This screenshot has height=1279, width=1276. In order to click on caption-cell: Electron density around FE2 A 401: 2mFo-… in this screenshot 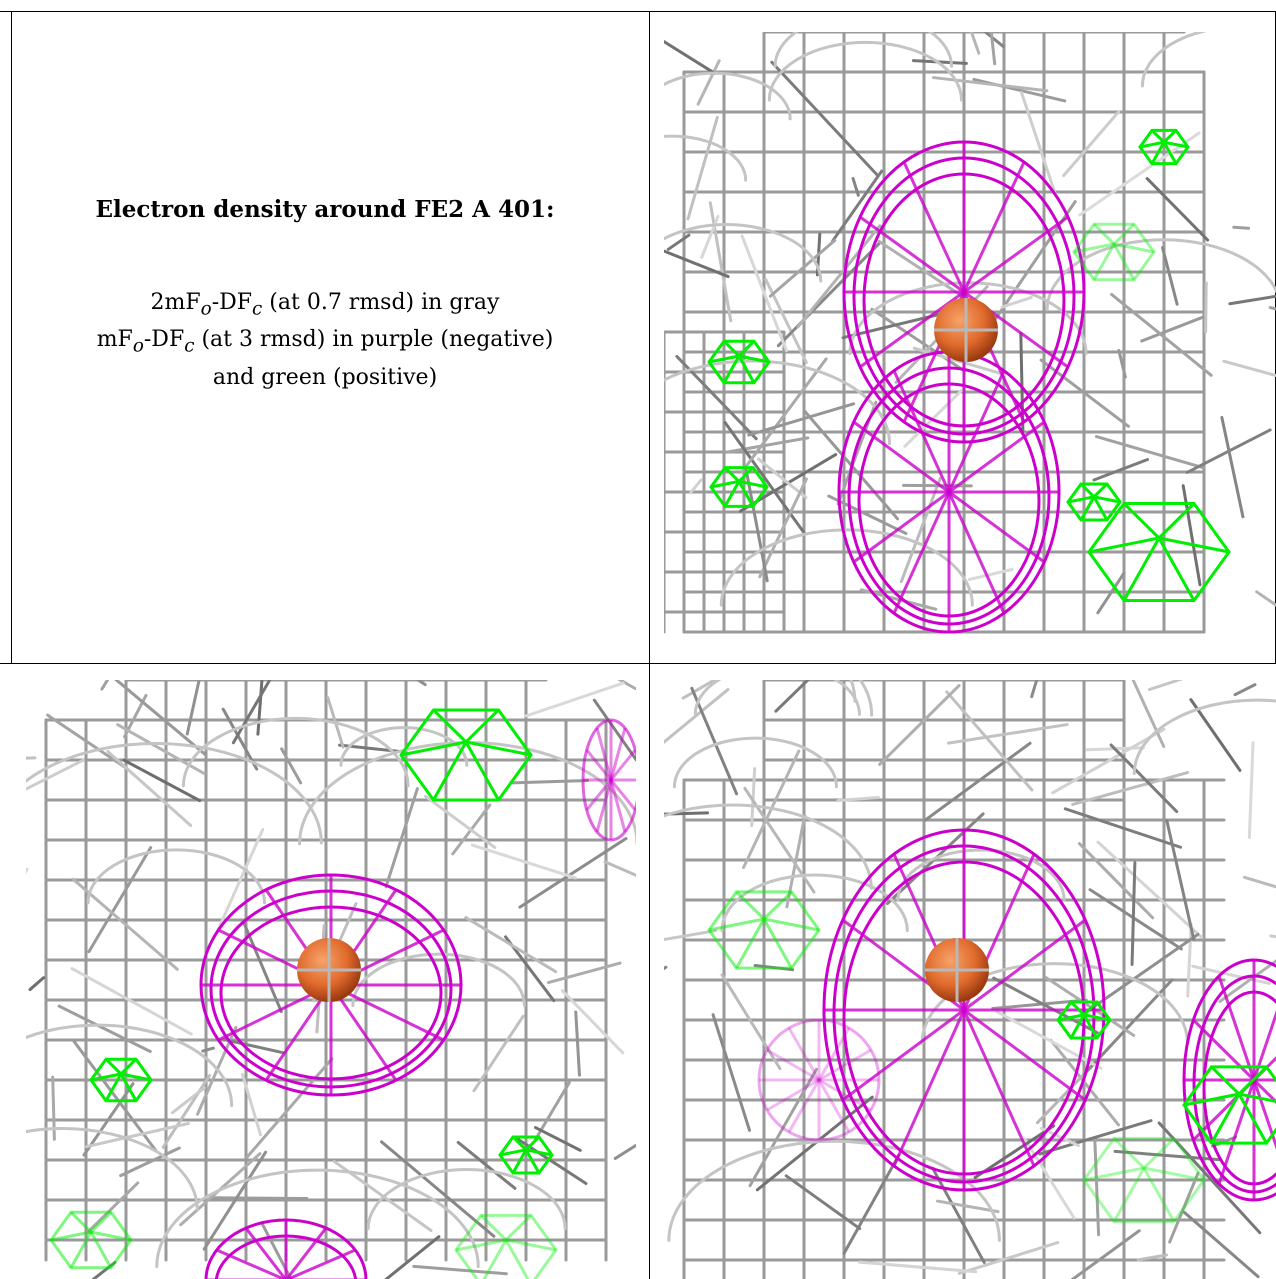, I will do `click(325, 294)`.